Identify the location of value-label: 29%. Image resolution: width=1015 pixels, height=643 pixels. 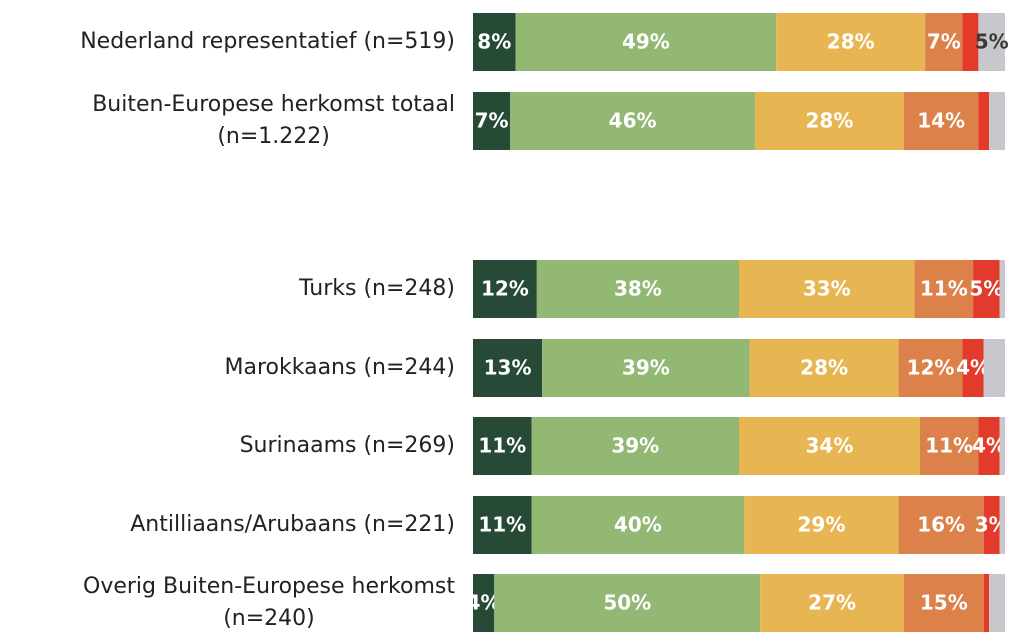
(822, 525).